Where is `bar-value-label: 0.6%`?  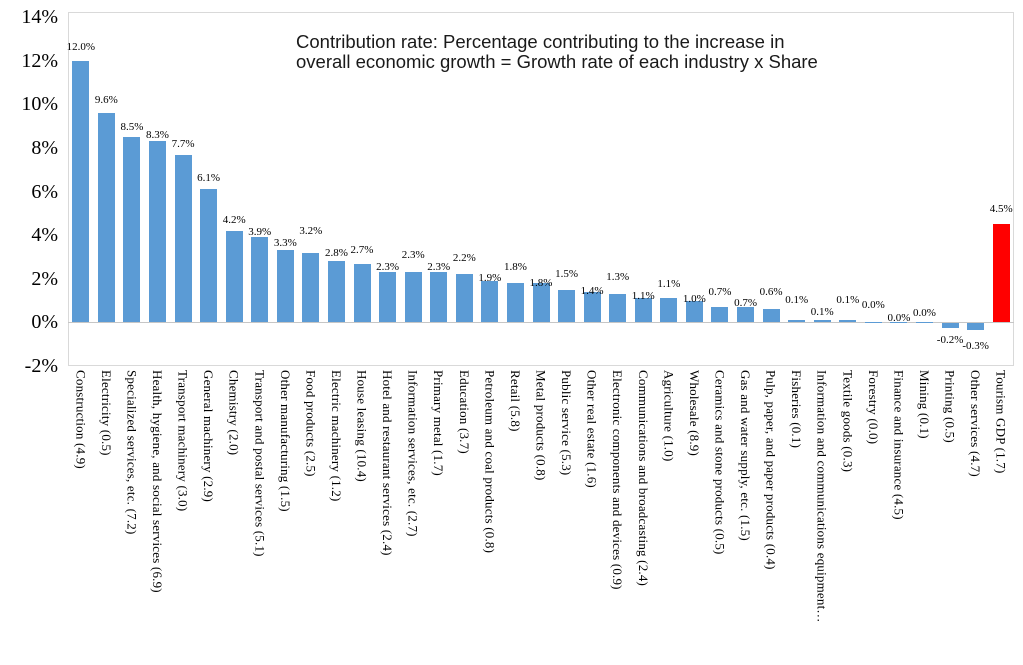 bar-value-label: 0.6% is located at coordinates (771, 292).